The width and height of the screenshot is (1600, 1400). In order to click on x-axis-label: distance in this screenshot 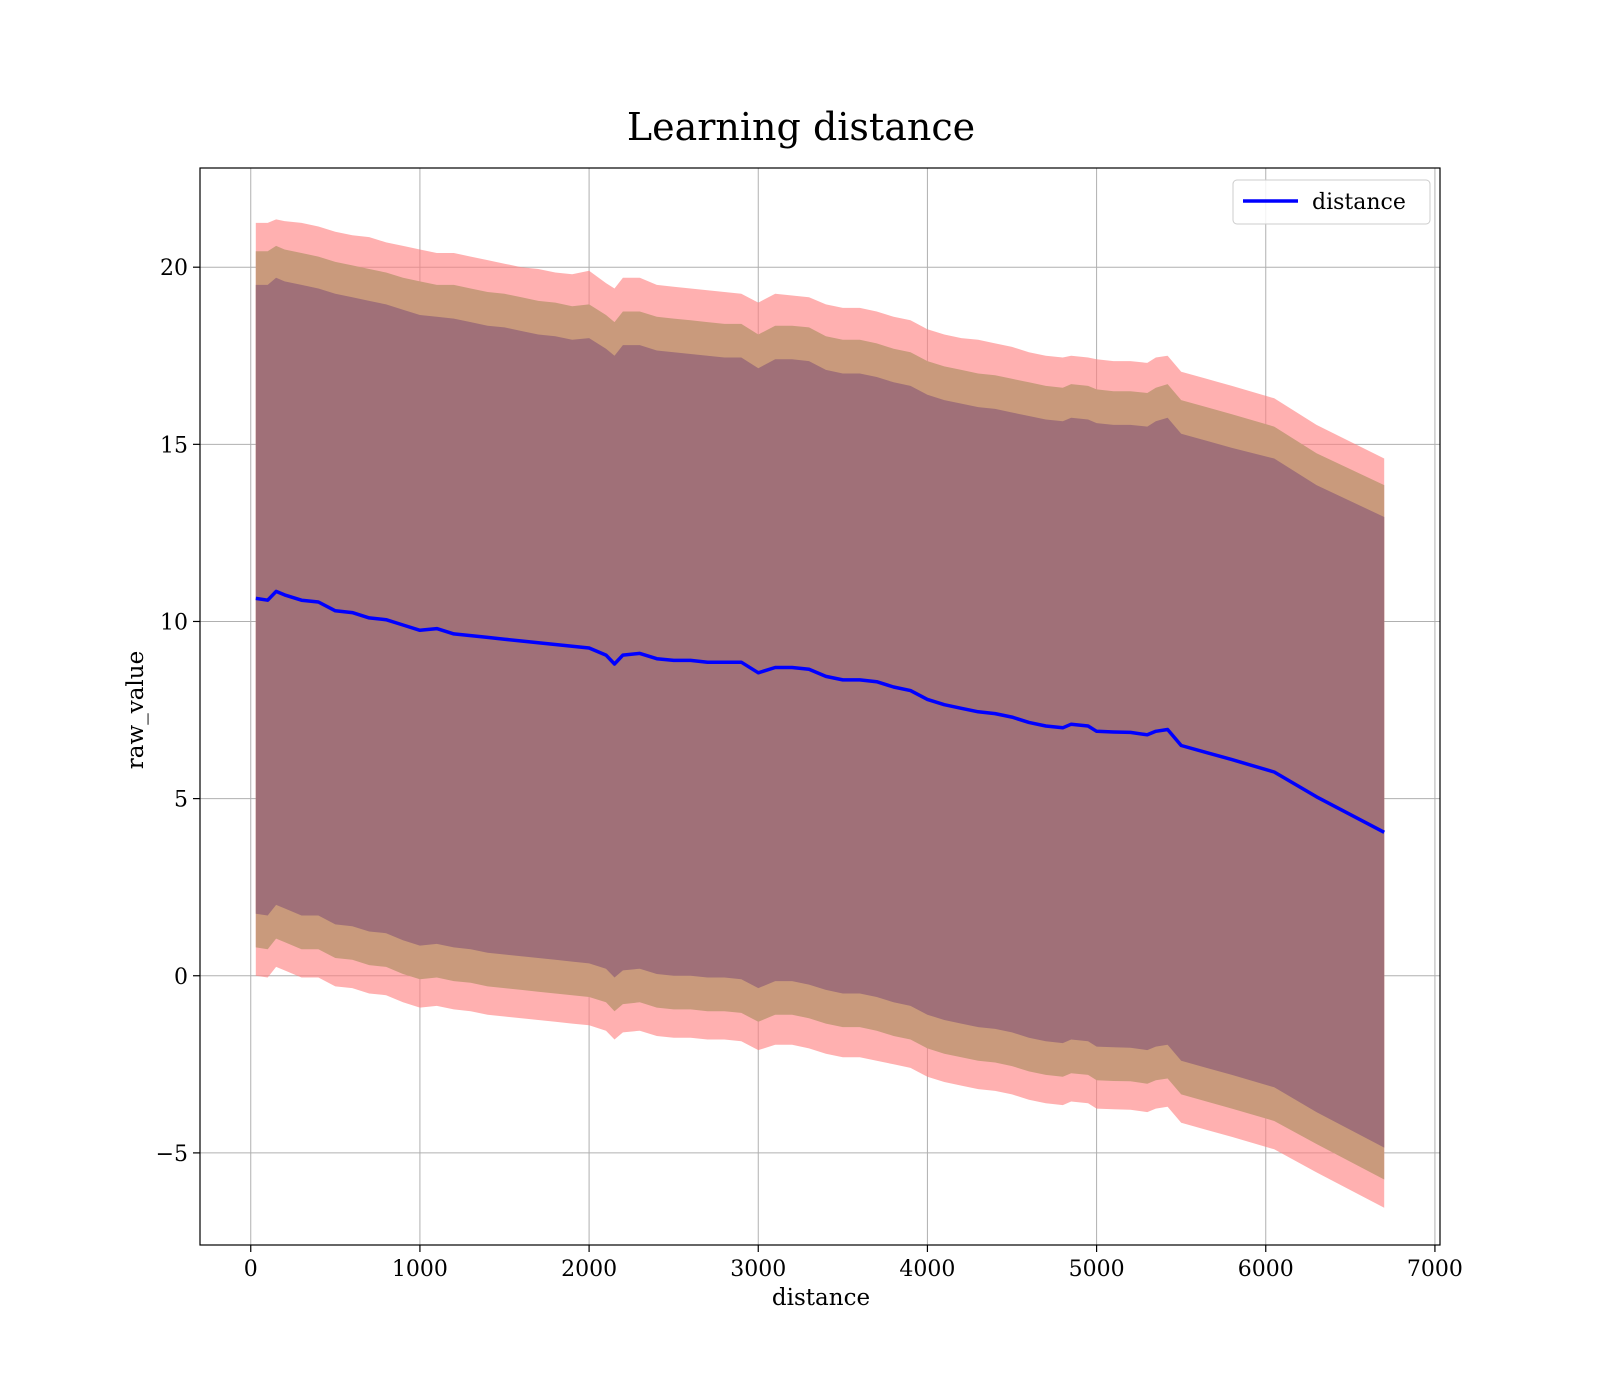, I will do `click(821, 1298)`.